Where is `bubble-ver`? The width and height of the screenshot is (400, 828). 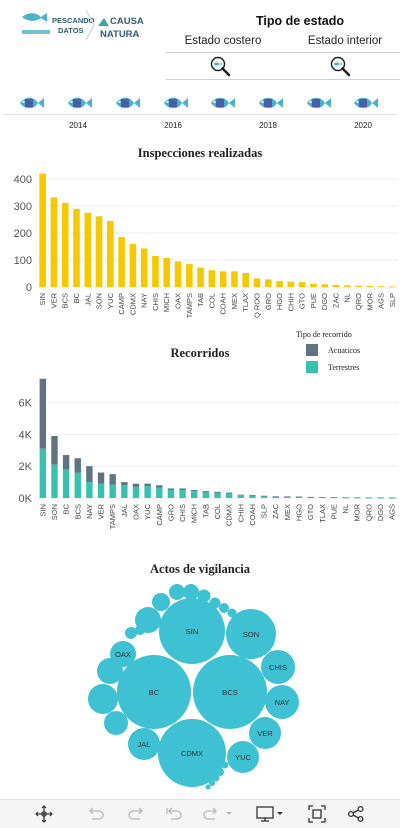
bubble-ver is located at coordinates (265, 733).